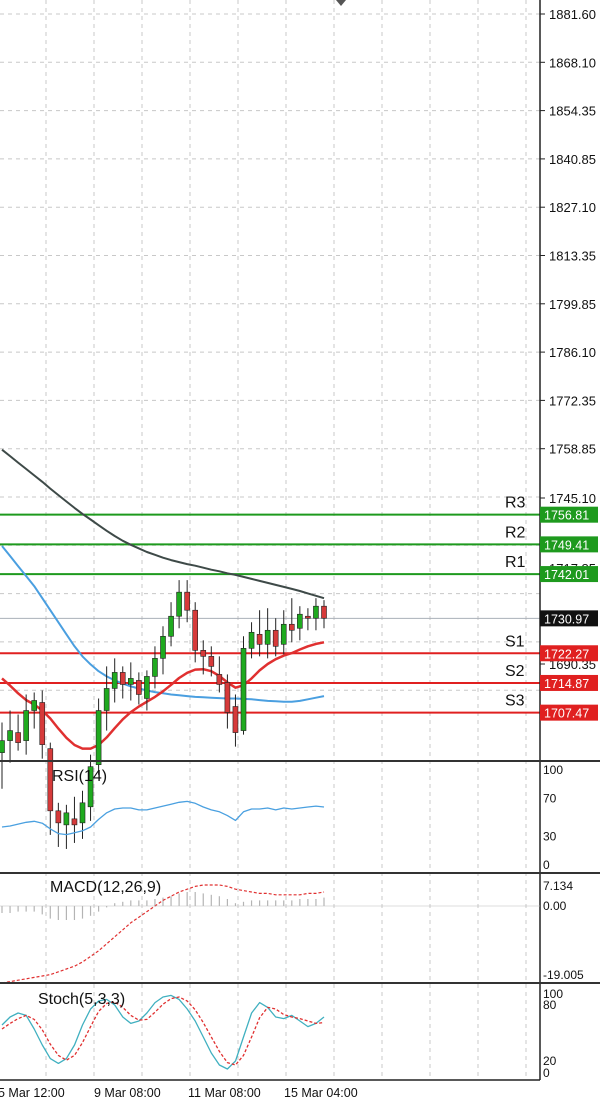 The width and height of the screenshot is (600, 1113). I want to click on time-label: 11 Mar 08:00, so click(224, 1093).